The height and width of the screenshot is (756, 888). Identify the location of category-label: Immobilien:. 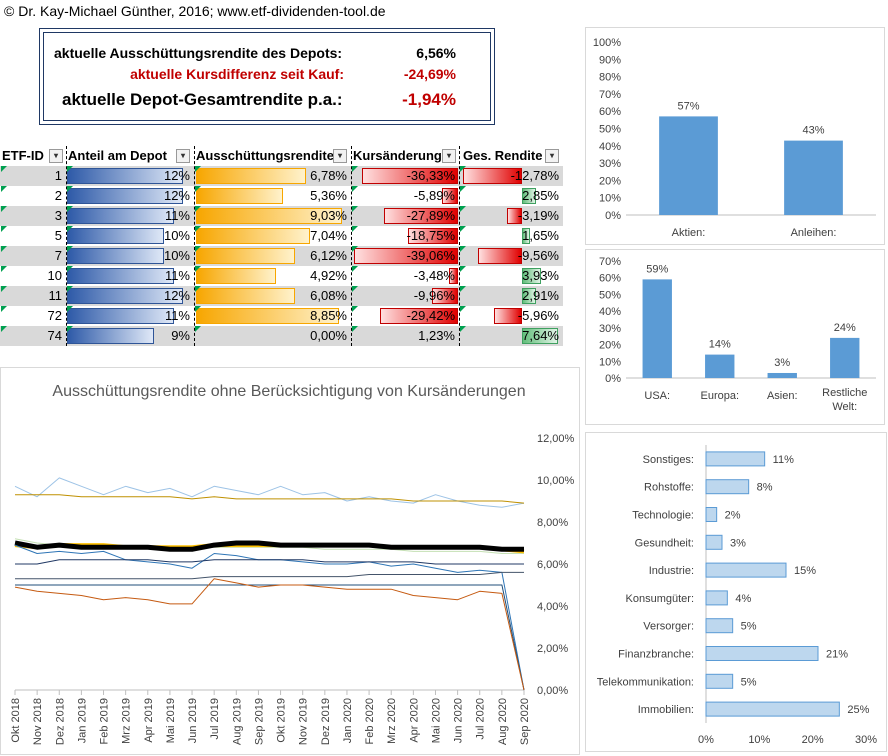
(666, 710).